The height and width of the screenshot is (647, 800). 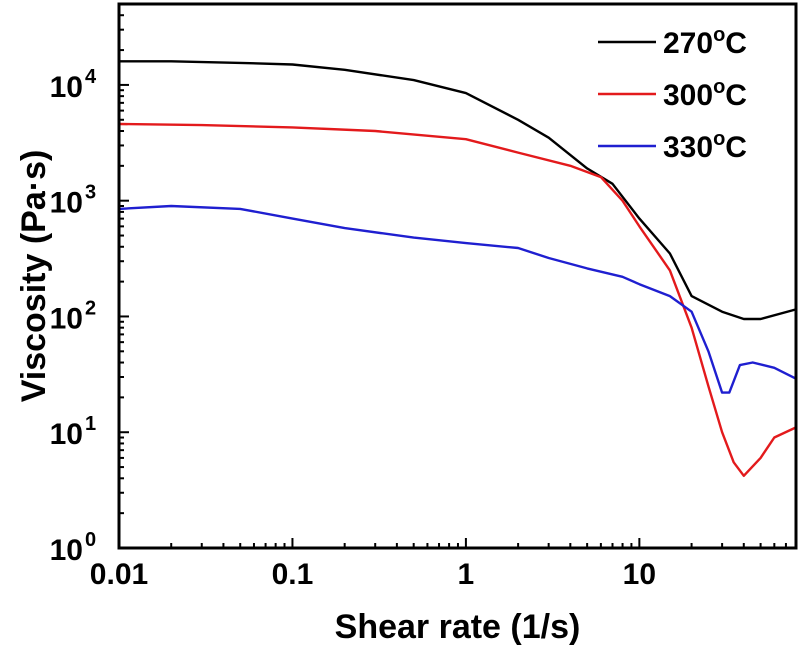 I want to click on legend-label-270: 270oC, so click(x=705, y=42).